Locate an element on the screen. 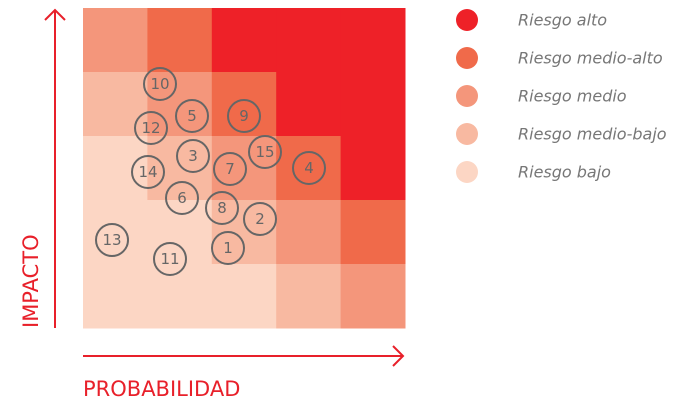 Image resolution: width=687 pixels, height=403 pixels. risk-number: 6 is located at coordinates (182, 198).